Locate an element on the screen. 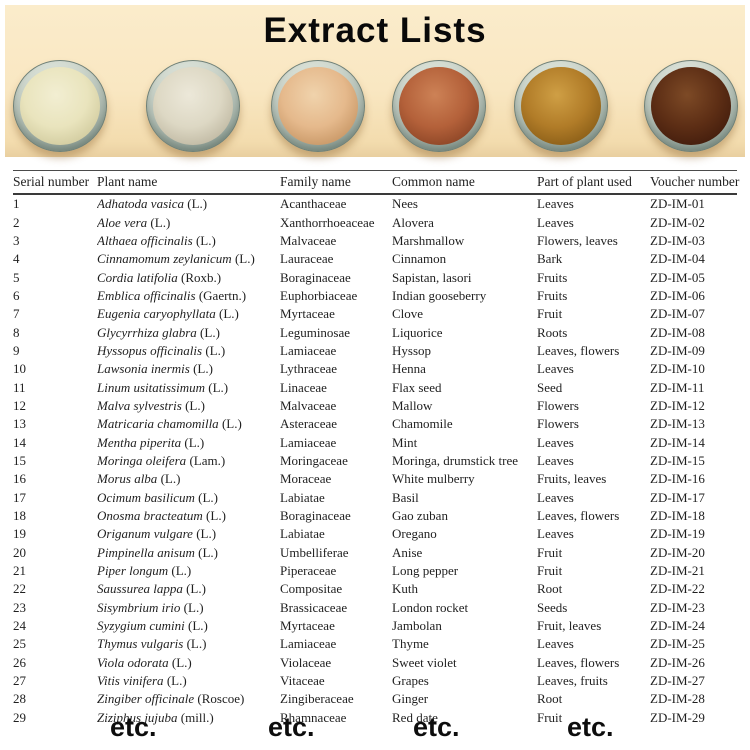 The height and width of the screenshot is (750, 750). cell-voucher-number: ZD-IM-25 is located at coordinates (677, 644).